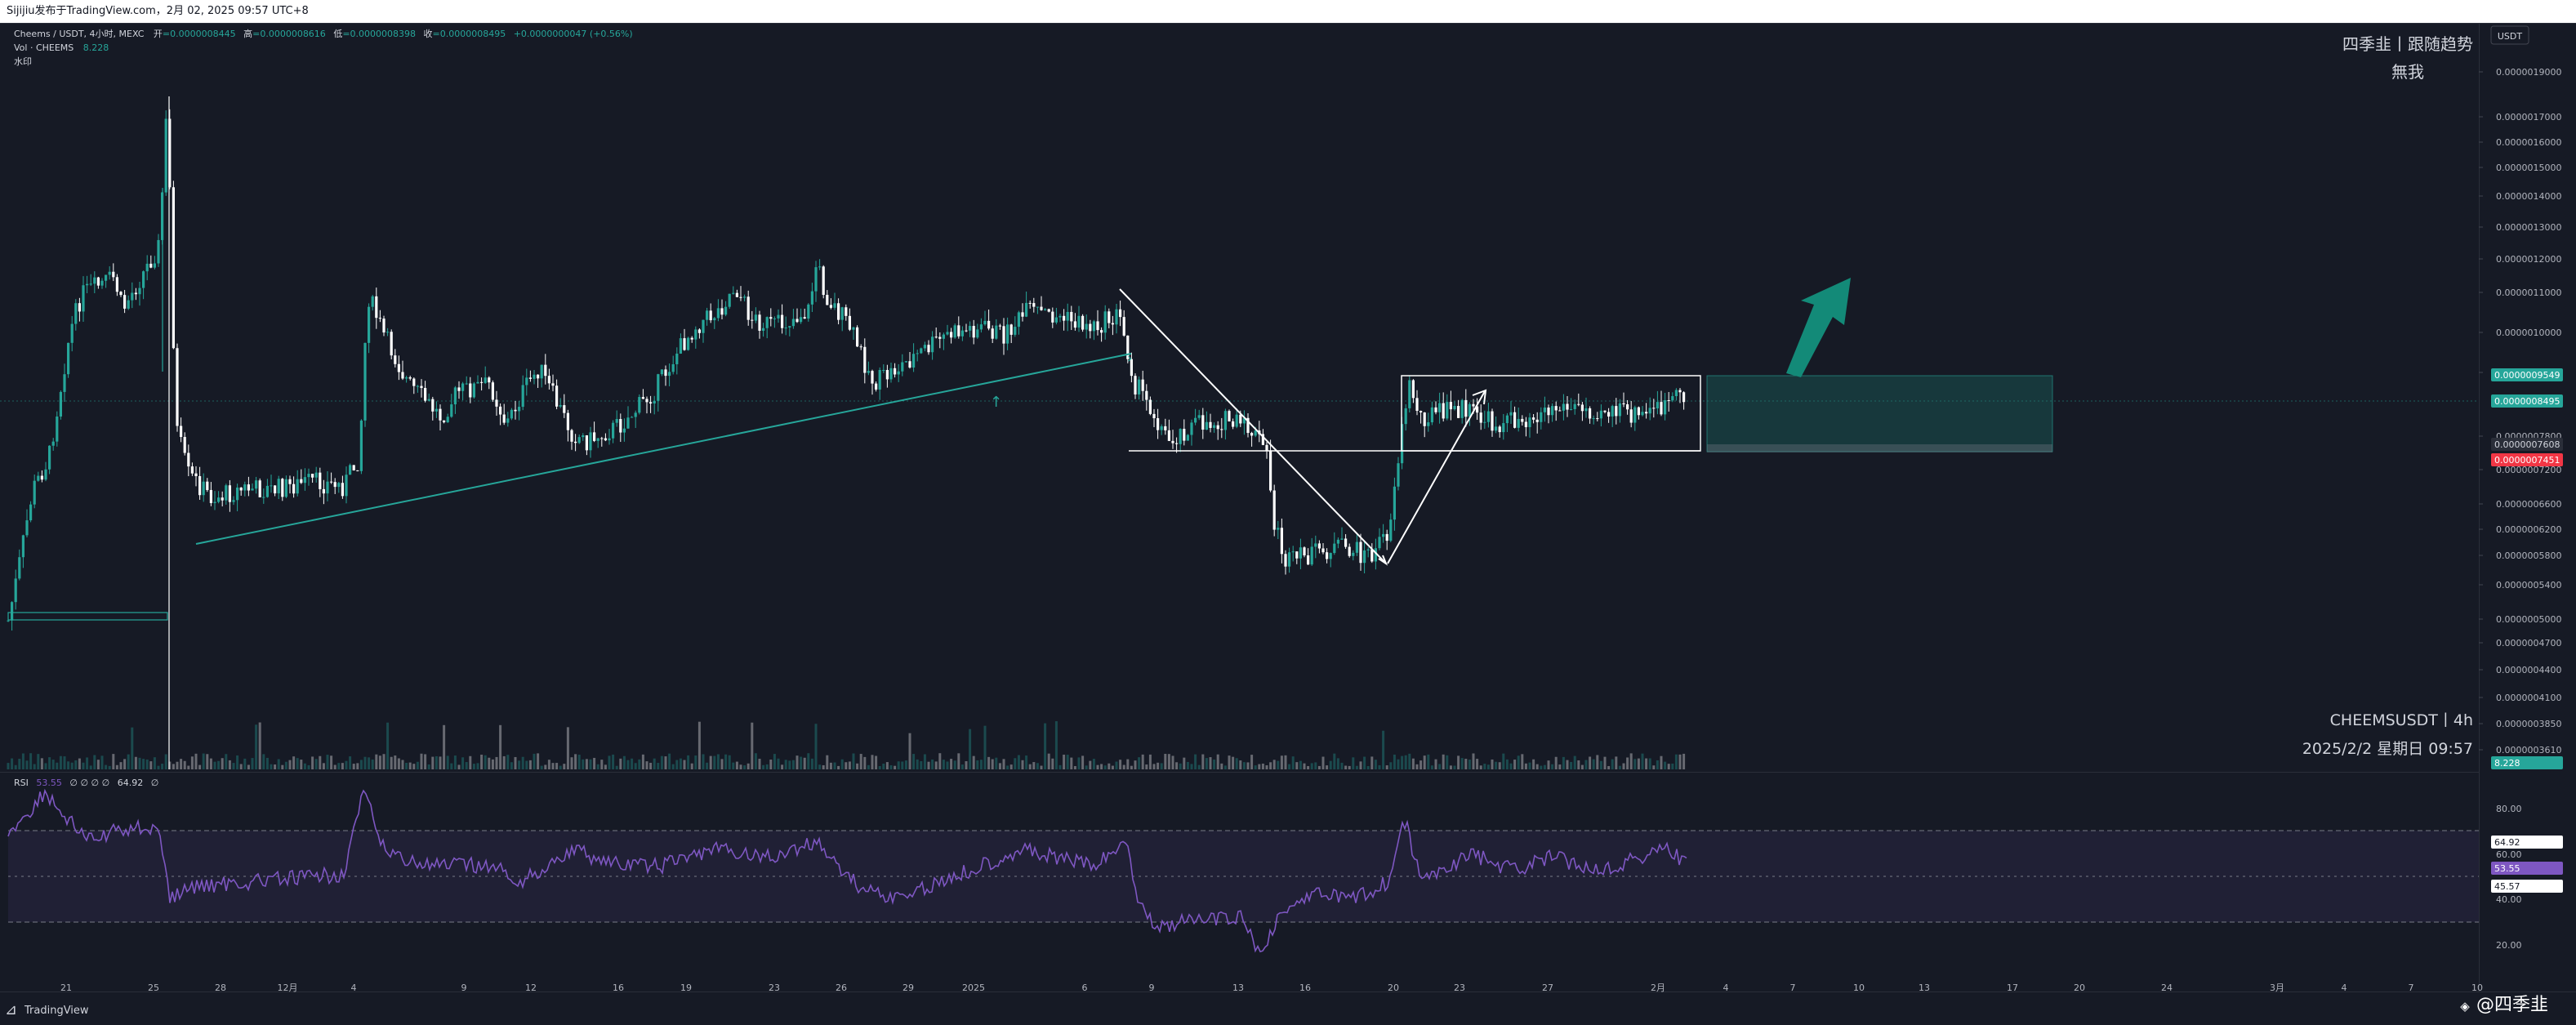 Image resolution: width=2576 pixels, height=1025 pixels. I want to click on price-tick-label: 0.0000006200, so click(2528, 529).